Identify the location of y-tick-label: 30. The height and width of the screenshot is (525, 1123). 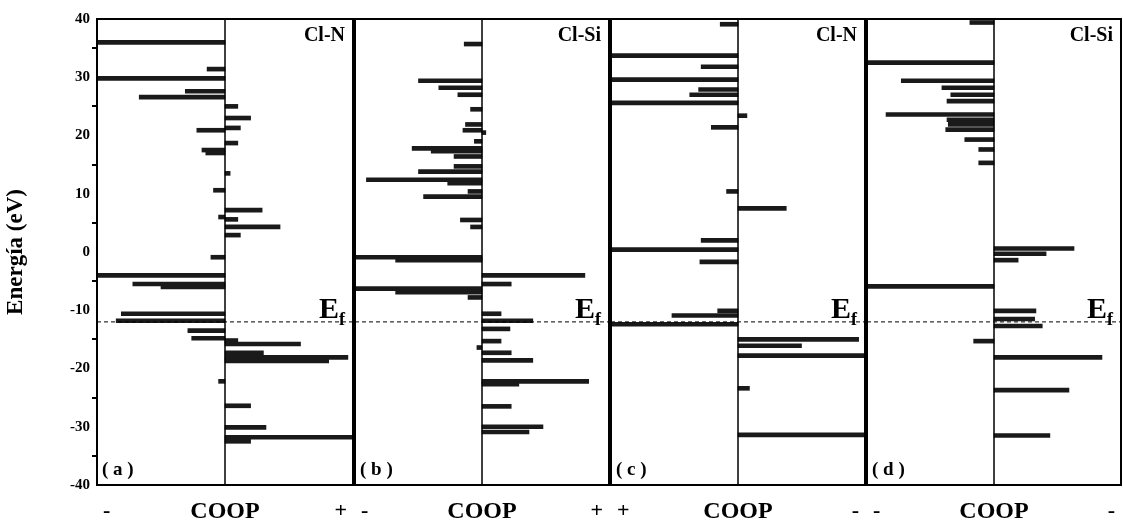
(82, 76).